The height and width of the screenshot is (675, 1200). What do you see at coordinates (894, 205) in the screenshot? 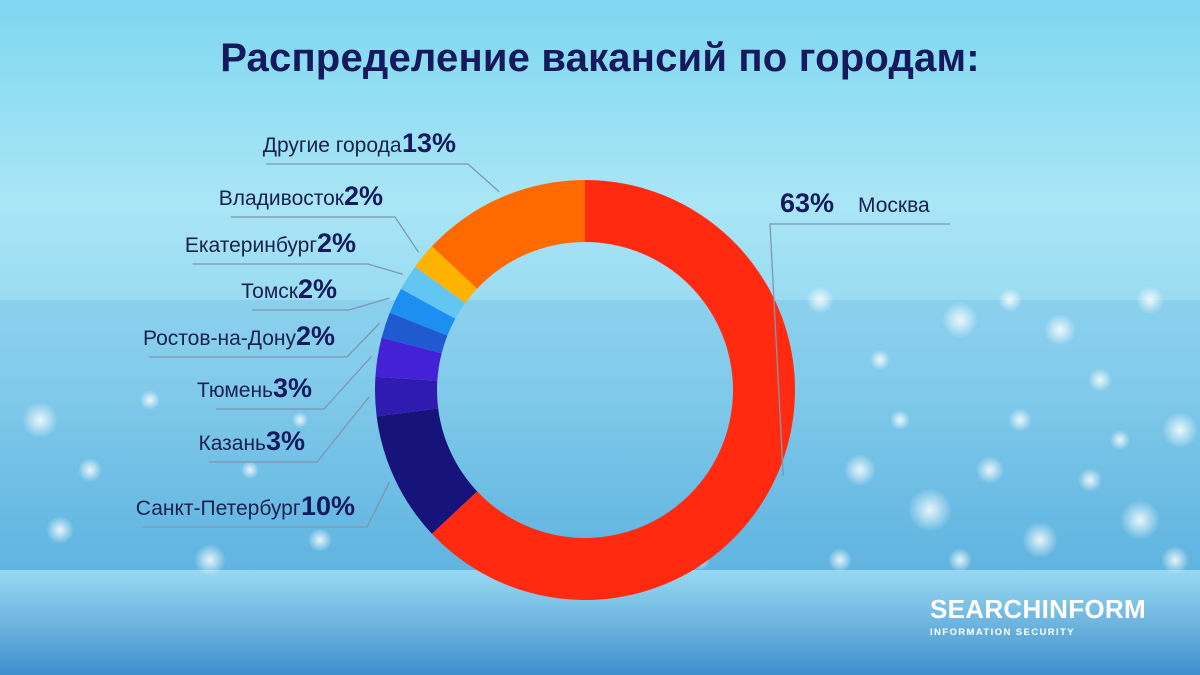
I see `data-label-name-0: Москва` at bounding box center [894, 205].